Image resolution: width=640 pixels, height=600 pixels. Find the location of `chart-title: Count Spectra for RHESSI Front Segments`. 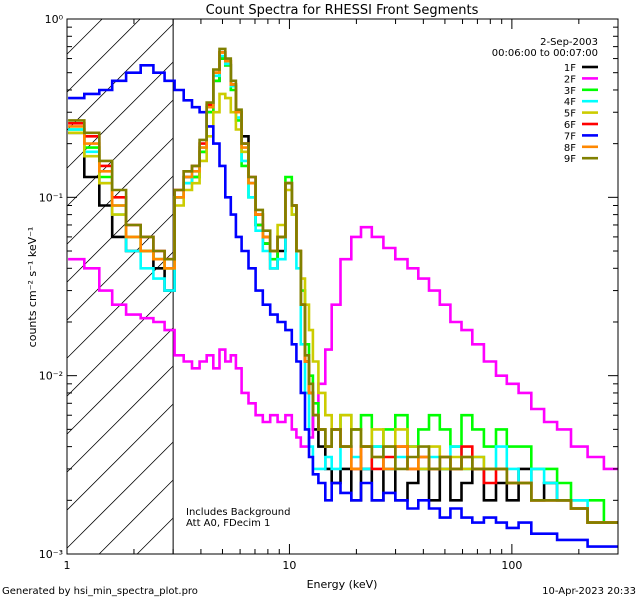

chart-title: Count Spectra for RHESSI Front Segments is located at coordinates (342, 10).